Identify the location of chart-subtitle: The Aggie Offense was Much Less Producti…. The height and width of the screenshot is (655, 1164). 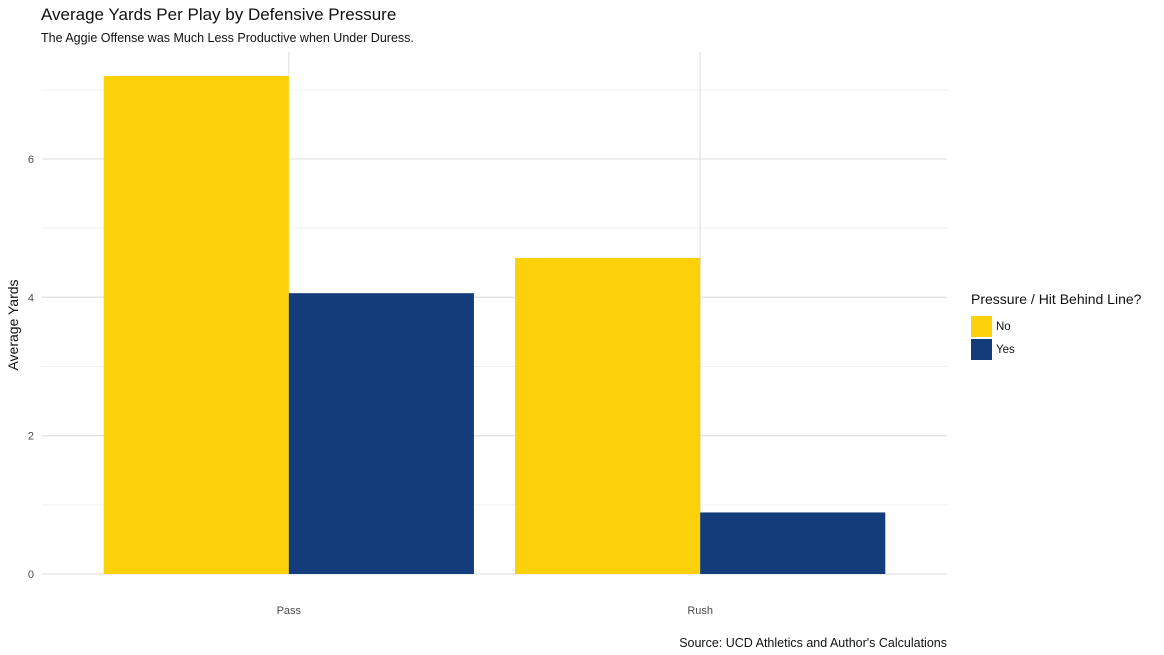
(227, 38).